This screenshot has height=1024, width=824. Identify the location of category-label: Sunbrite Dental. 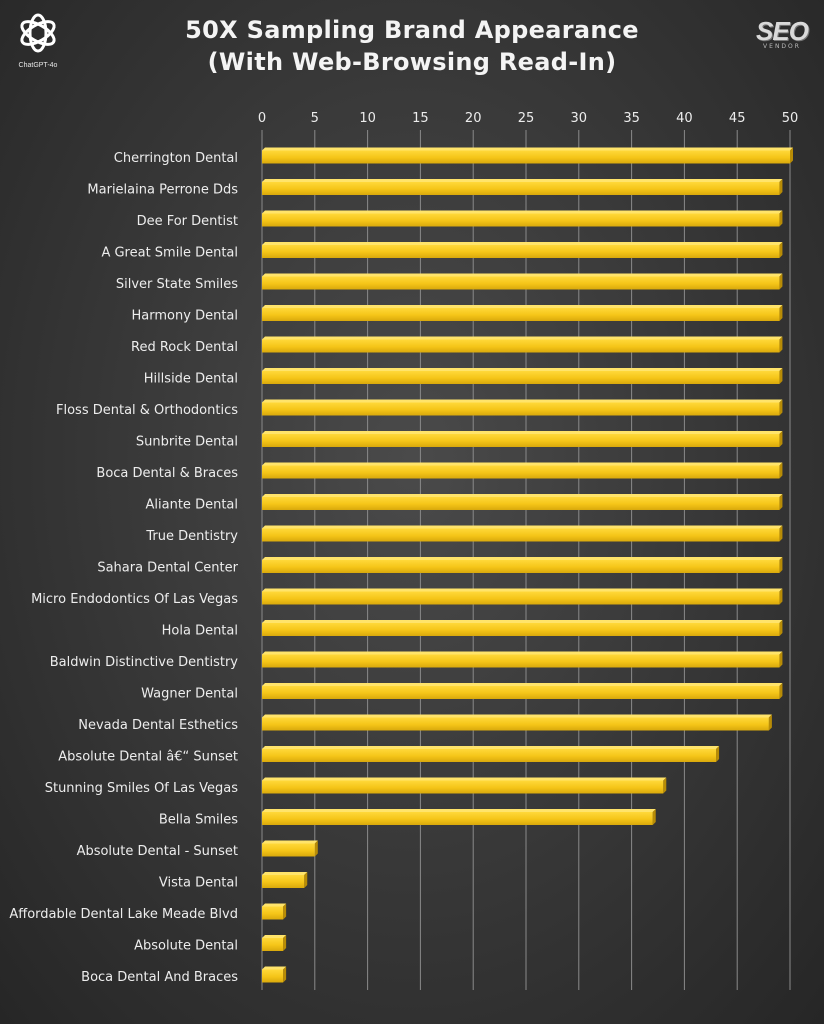
(187, 442).